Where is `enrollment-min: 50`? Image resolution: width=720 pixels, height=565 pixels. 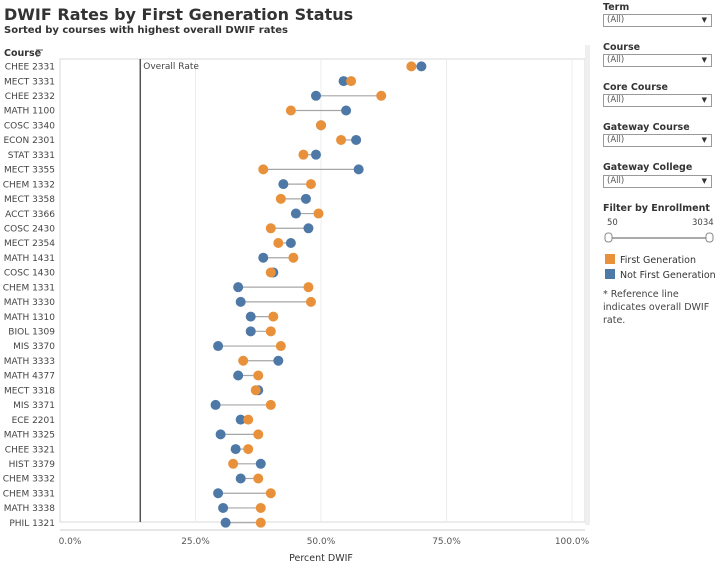
enrollment-min: 50 is located at coordinates (612, 223).